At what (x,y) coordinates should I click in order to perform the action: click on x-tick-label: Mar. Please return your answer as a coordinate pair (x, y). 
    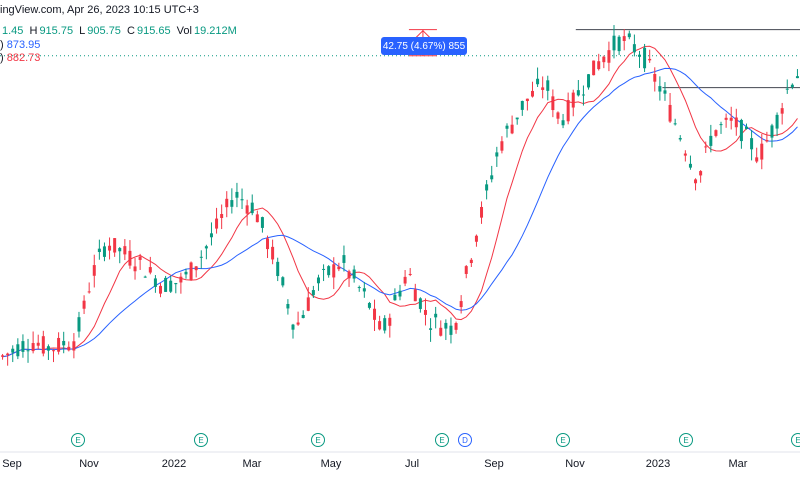
    Looking at the image, I should click on (252, 464).